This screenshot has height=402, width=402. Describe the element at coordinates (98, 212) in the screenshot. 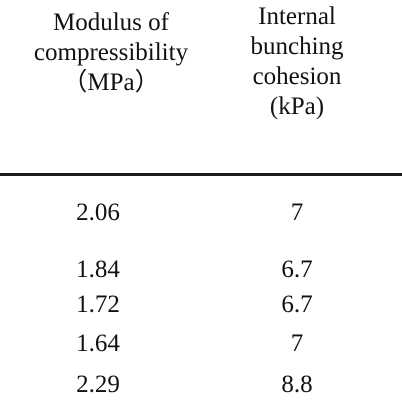

I see `cell-modulus: 2.06` at that location.